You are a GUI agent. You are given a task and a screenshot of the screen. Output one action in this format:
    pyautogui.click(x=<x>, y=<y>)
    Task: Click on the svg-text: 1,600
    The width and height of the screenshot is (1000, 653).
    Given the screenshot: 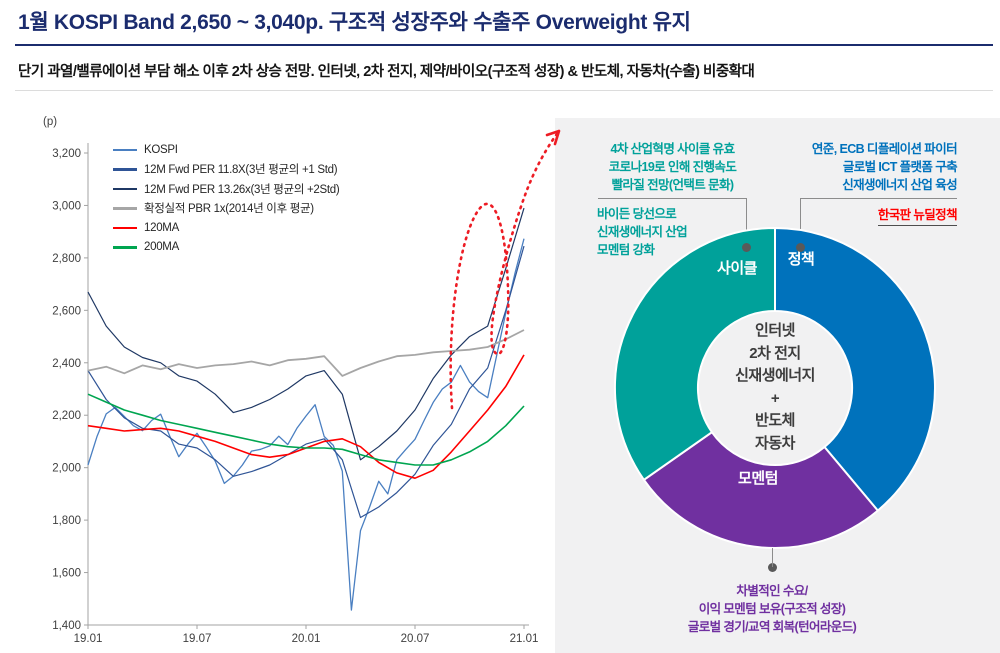 What is the action you would take?
    pyautogui.click(x=66, y=574)
    